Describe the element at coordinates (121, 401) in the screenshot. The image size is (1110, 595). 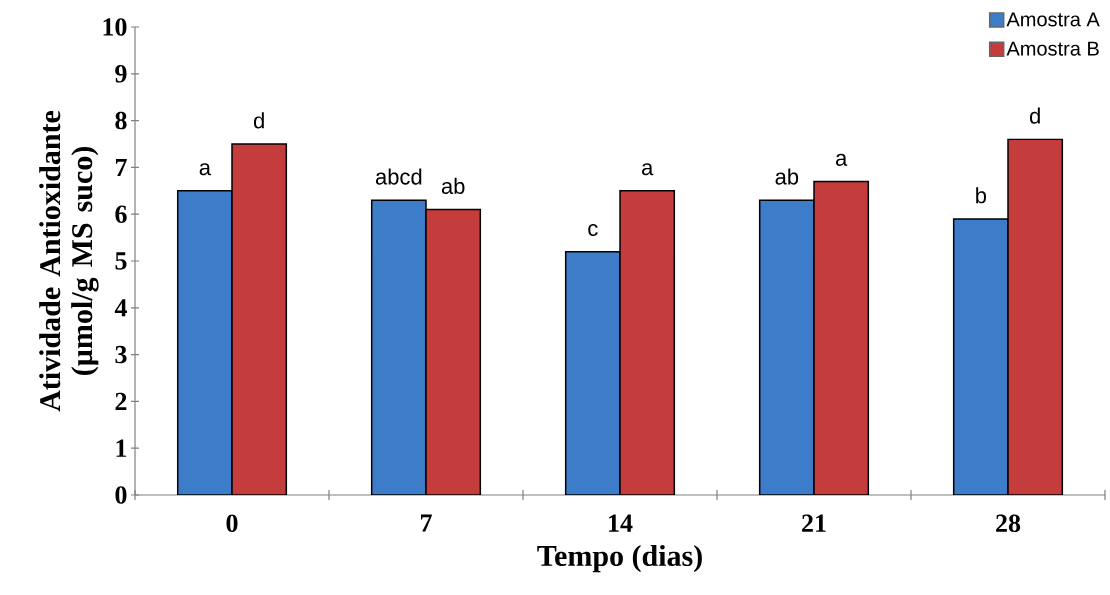
I see `y-tick-label: 2` at that location.